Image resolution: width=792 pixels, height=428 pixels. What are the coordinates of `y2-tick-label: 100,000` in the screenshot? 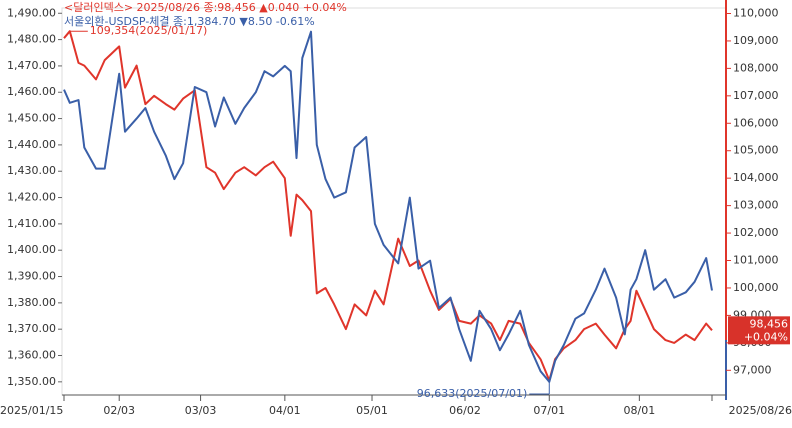 It's located at (756, 287).